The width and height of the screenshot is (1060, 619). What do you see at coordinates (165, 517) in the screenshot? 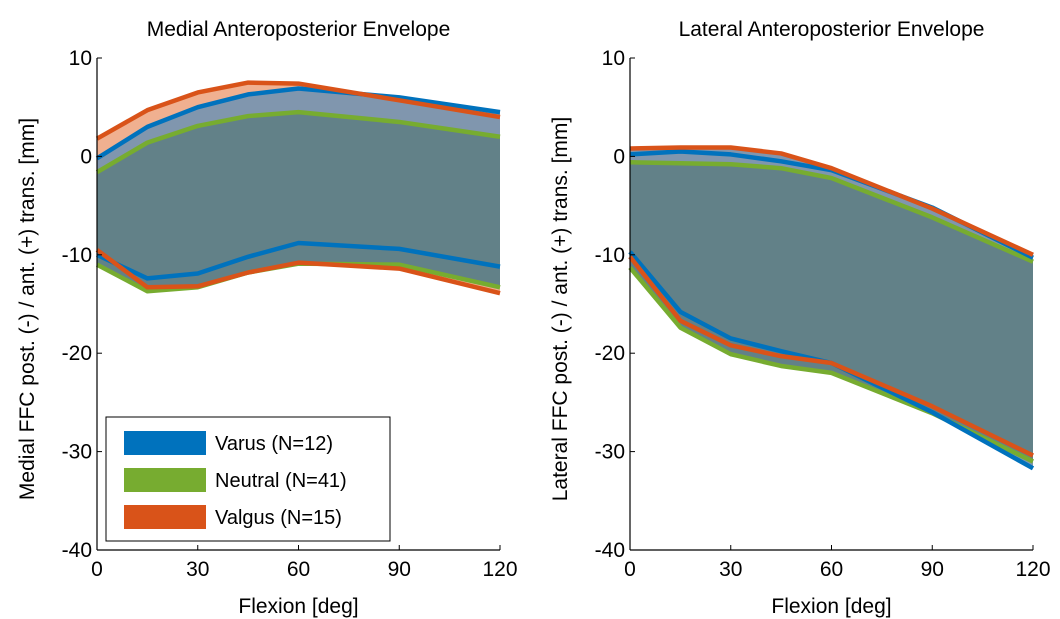
I see `legend-swatch-valgus` at bounding box center [165, 517].